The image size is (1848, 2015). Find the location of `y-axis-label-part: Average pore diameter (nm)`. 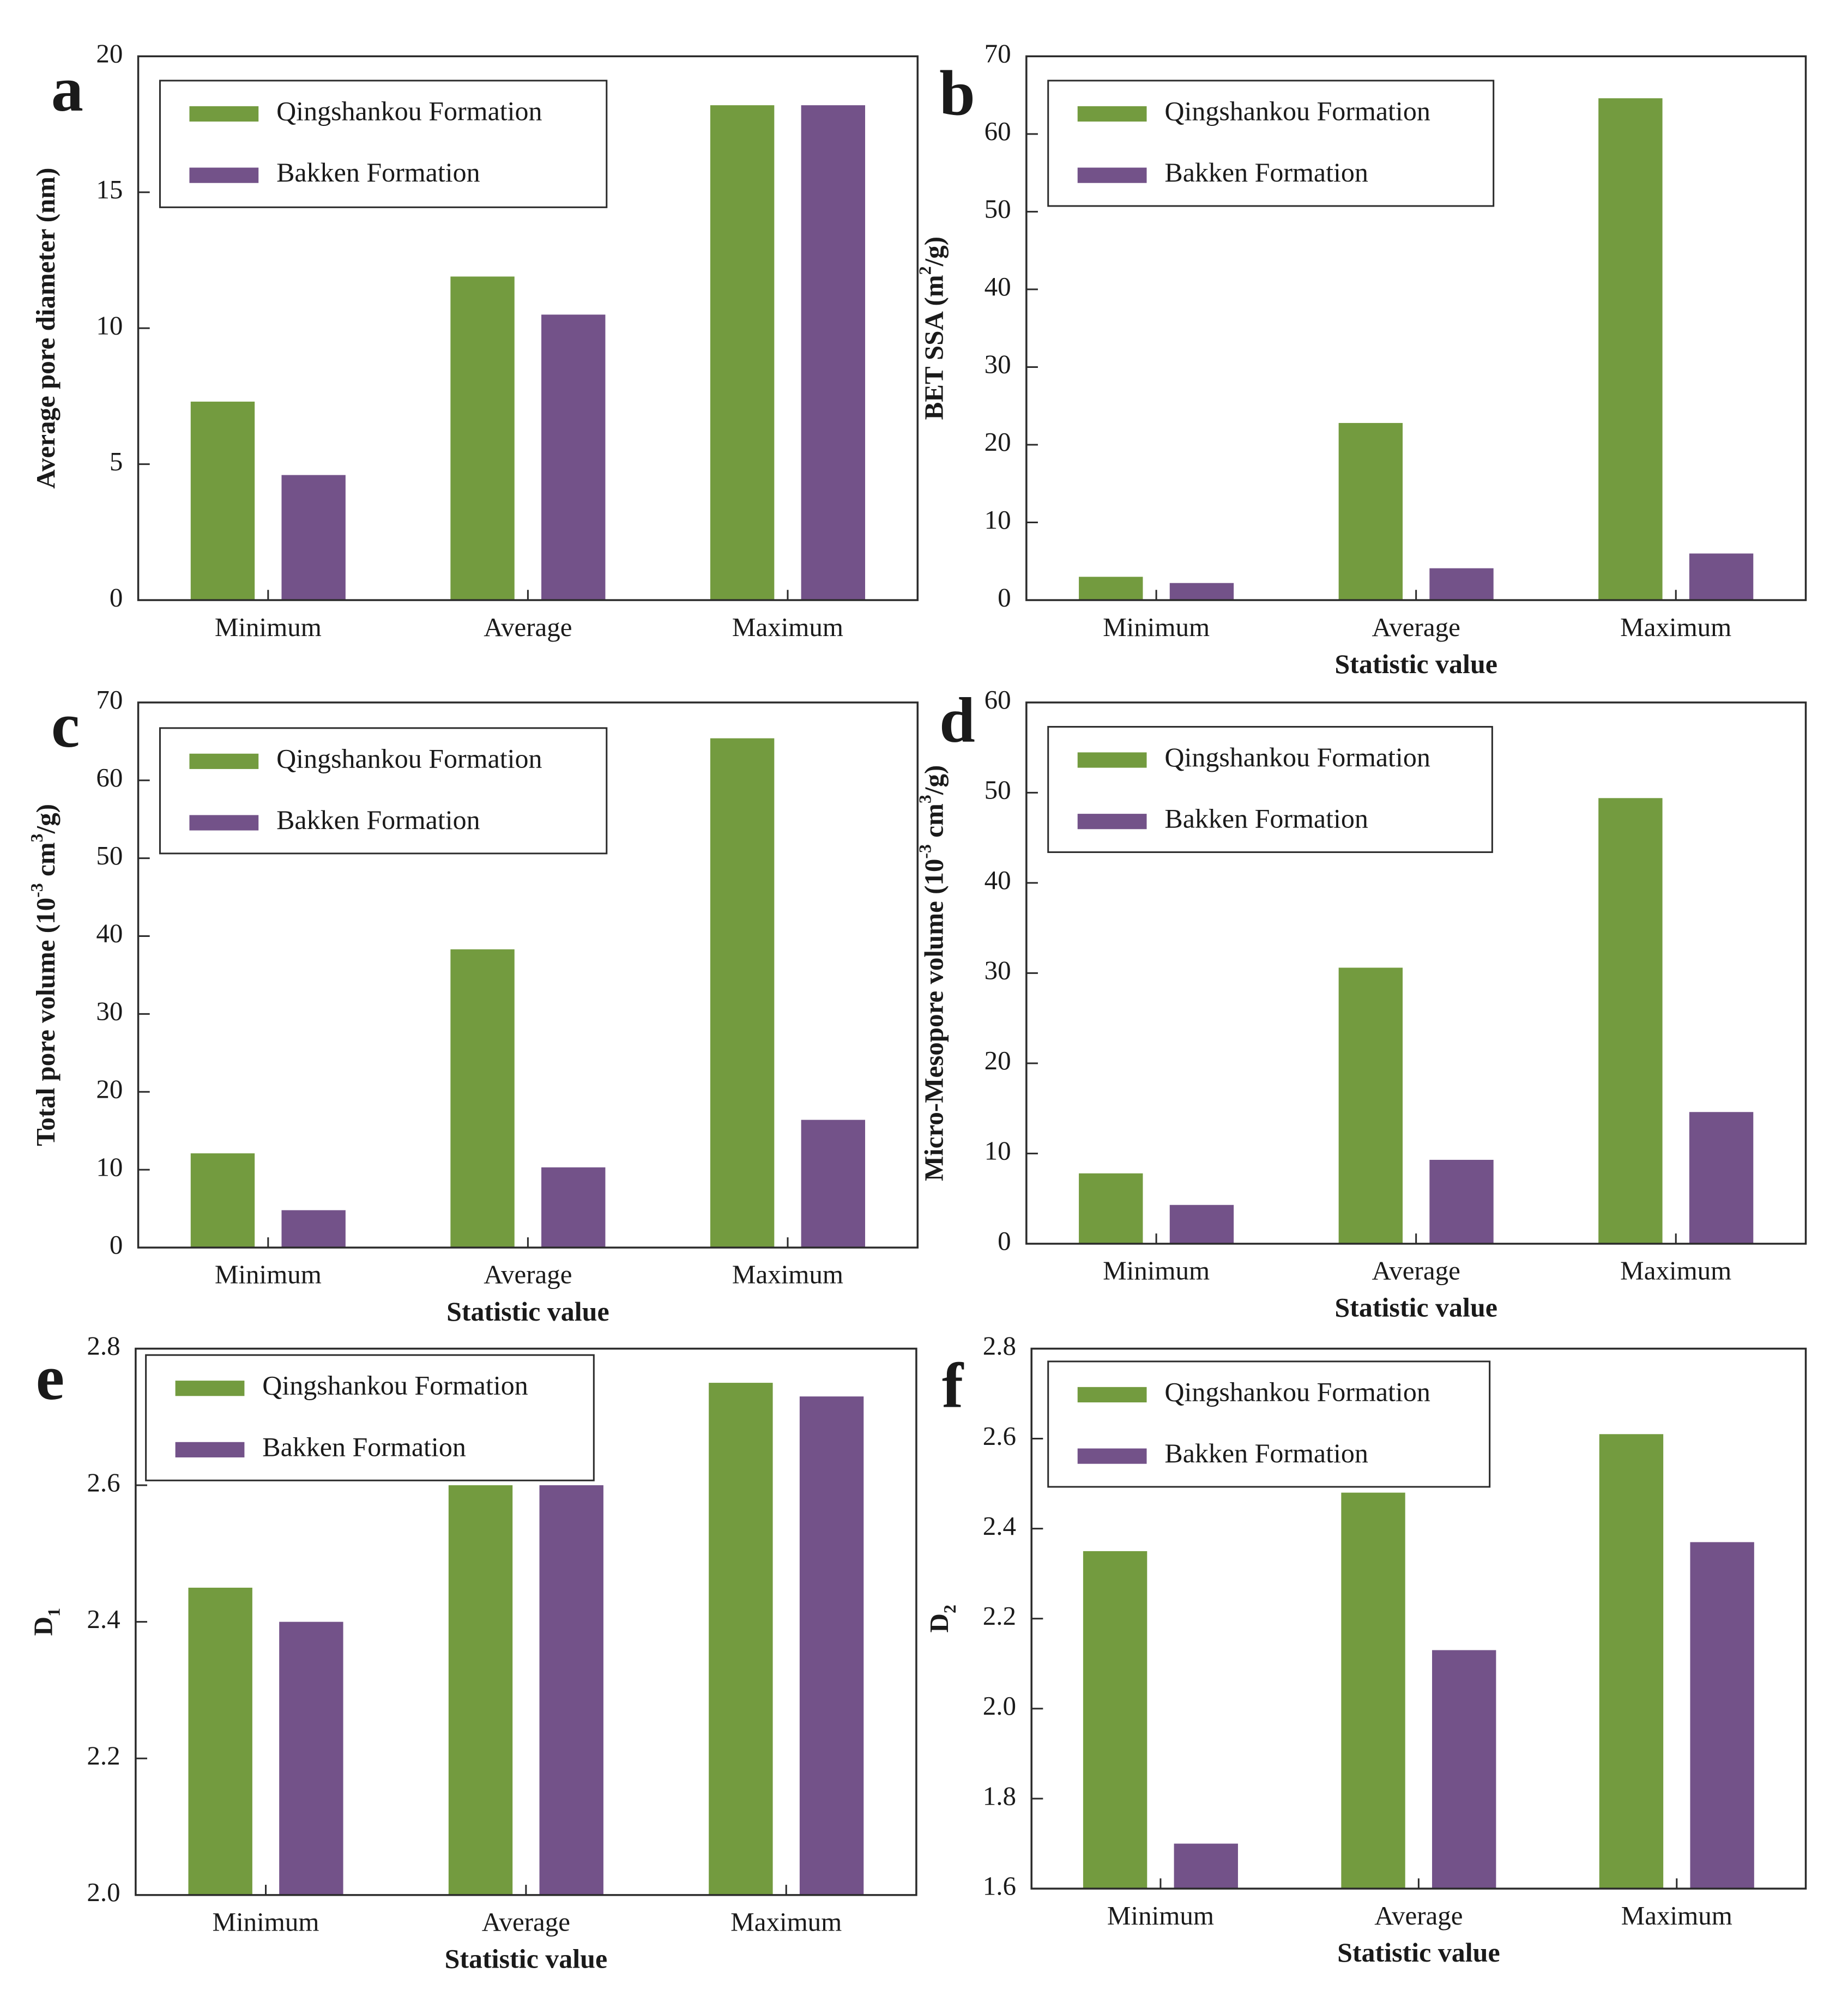

y-axis-label-part: Average pore diameter (nm) is located at coordinates (46, 328).